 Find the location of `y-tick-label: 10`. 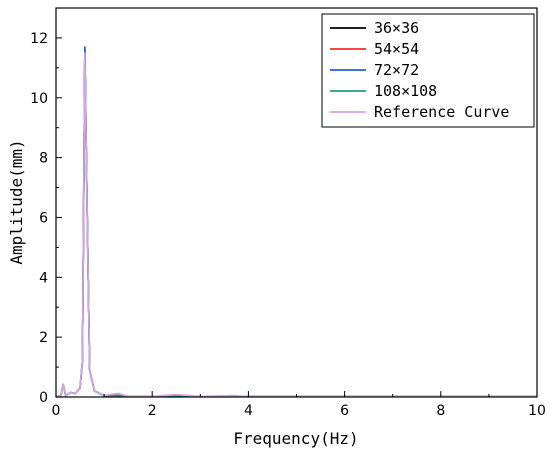

y-tick-label: 10 is located at coordinates (39, 99).